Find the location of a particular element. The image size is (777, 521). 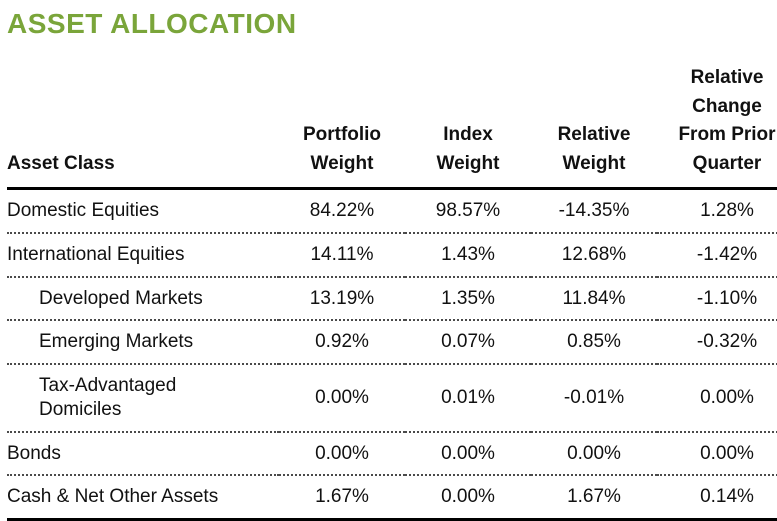

portfolio-weight-cell: 14.11% is located at coordinates (342, 254).